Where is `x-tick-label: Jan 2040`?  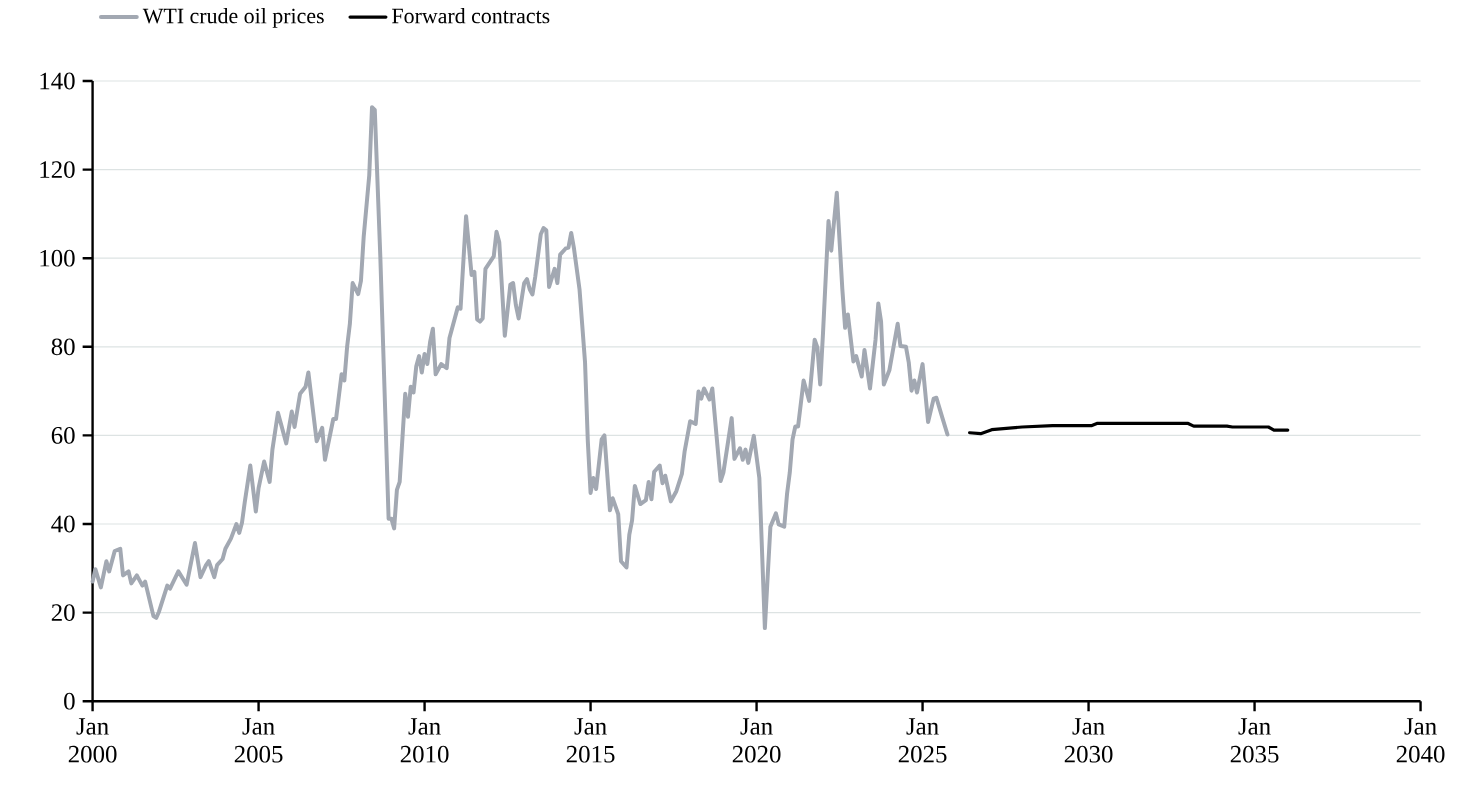 x-tick-label: Jan 2040 is located at coordinates (1420, 740).